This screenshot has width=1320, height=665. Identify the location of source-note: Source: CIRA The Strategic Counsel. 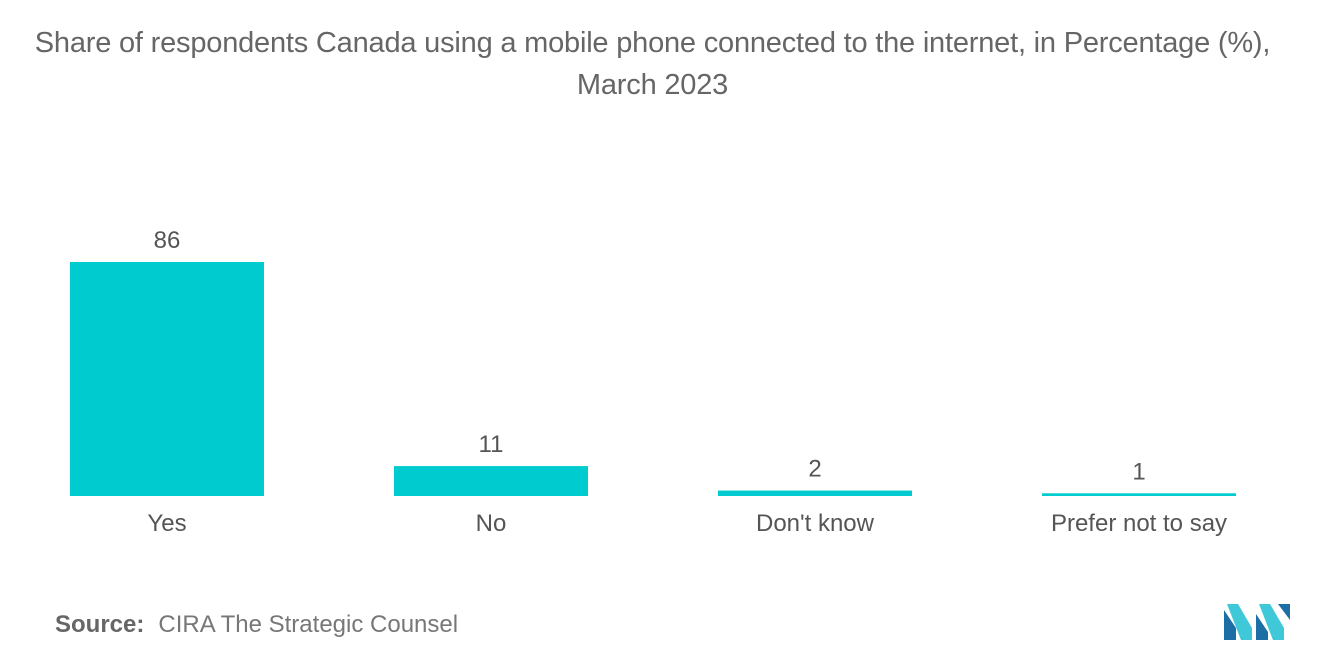
(256, 625).